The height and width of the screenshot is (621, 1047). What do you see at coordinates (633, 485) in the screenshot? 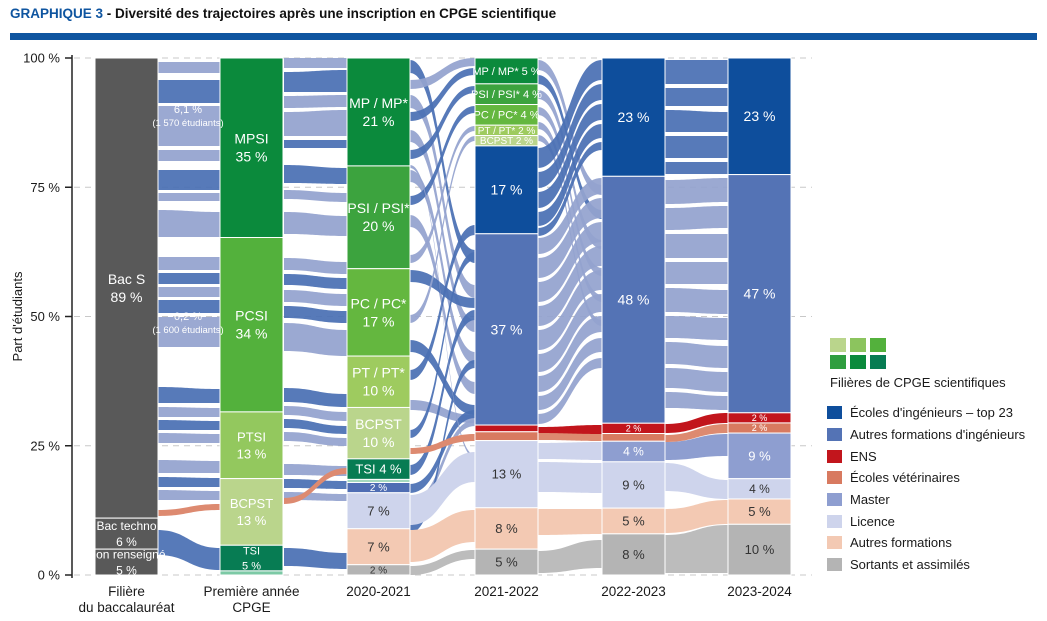
I see `segment-label: 9 %` at bounding box center [633, 485].